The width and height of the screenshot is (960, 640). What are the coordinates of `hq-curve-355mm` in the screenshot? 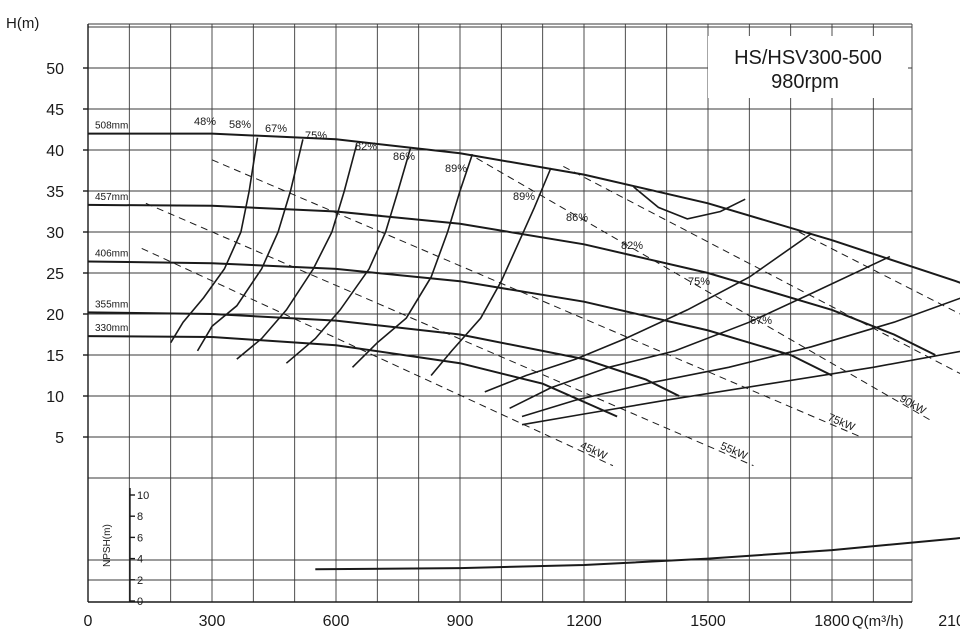 It's located at (383, 354).